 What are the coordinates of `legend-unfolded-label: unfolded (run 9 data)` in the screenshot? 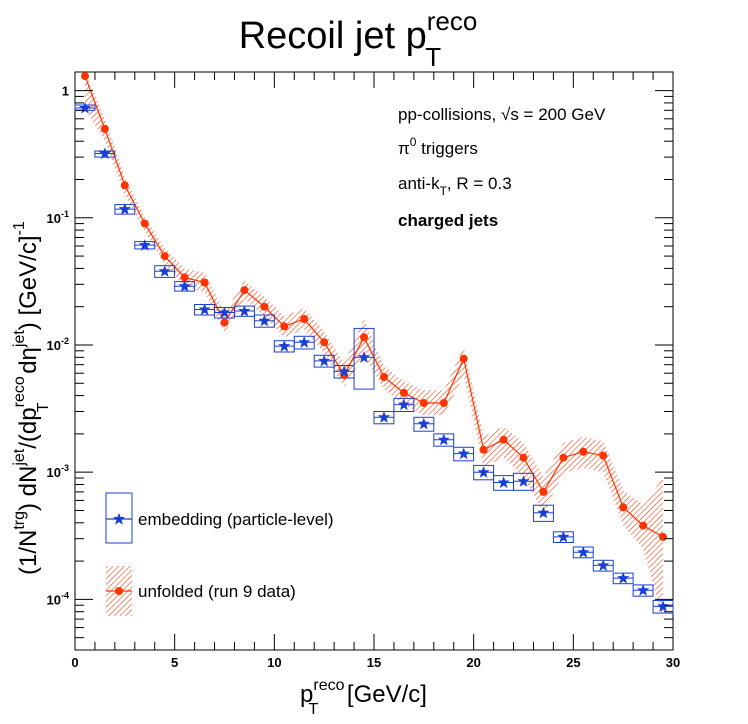 It's located at (217, 591).